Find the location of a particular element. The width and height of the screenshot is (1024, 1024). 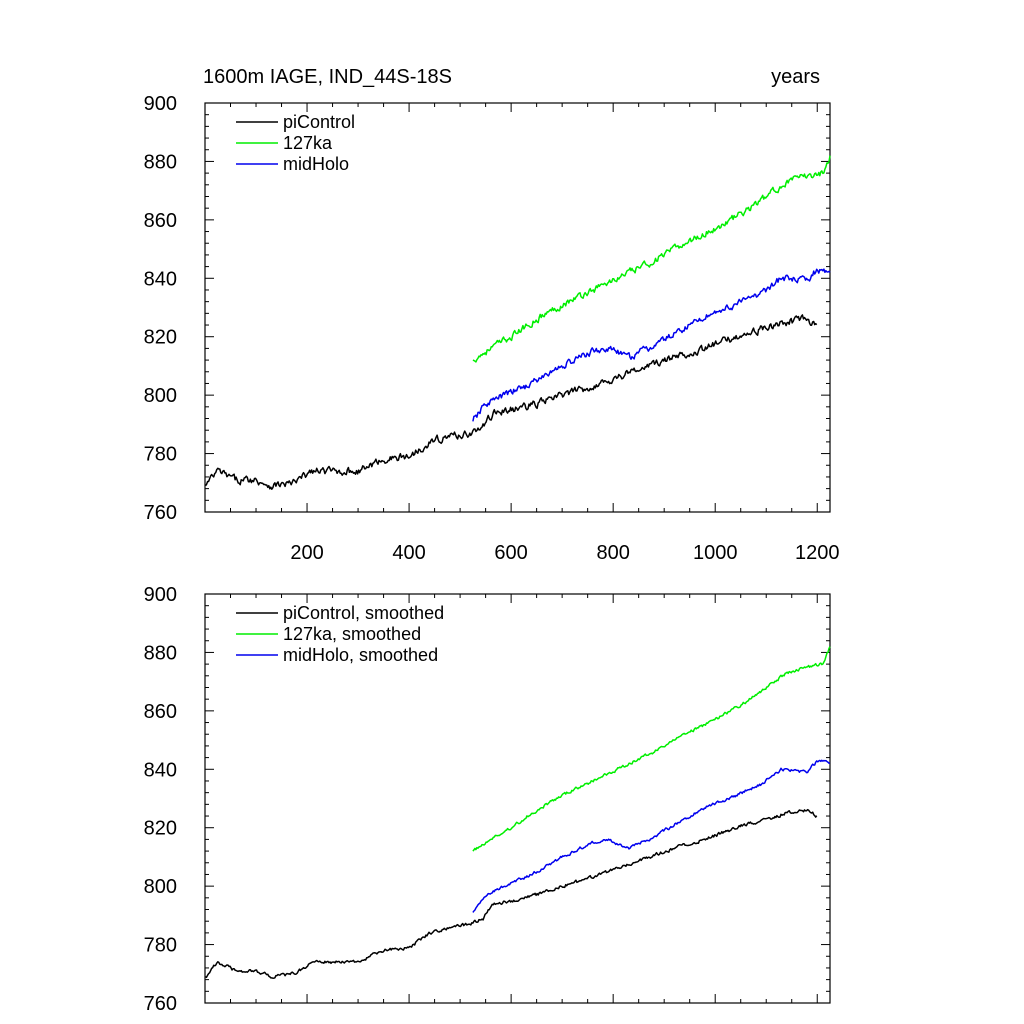

legend-label-piControl: piControl, smoothed is located at coordinates (363, 613).